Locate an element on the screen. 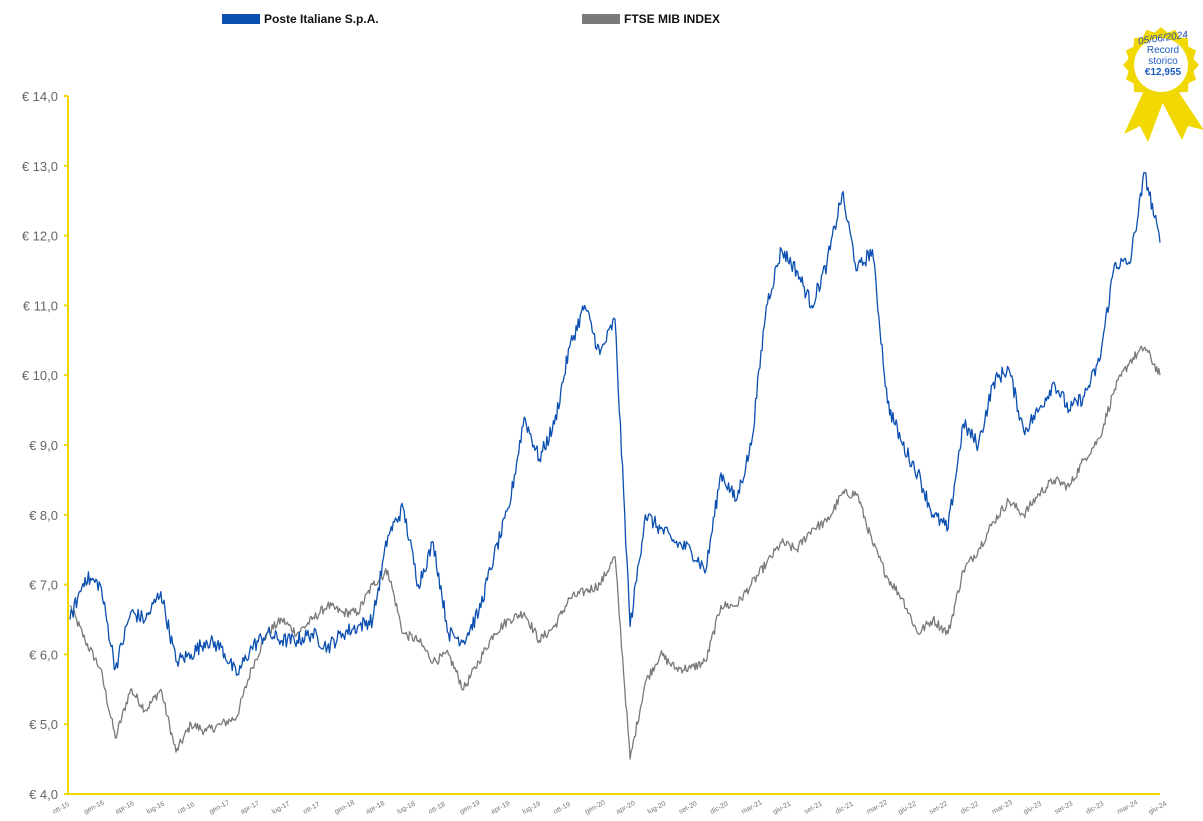  x-tick-label: set-22 is located at coordinates (938, 807).